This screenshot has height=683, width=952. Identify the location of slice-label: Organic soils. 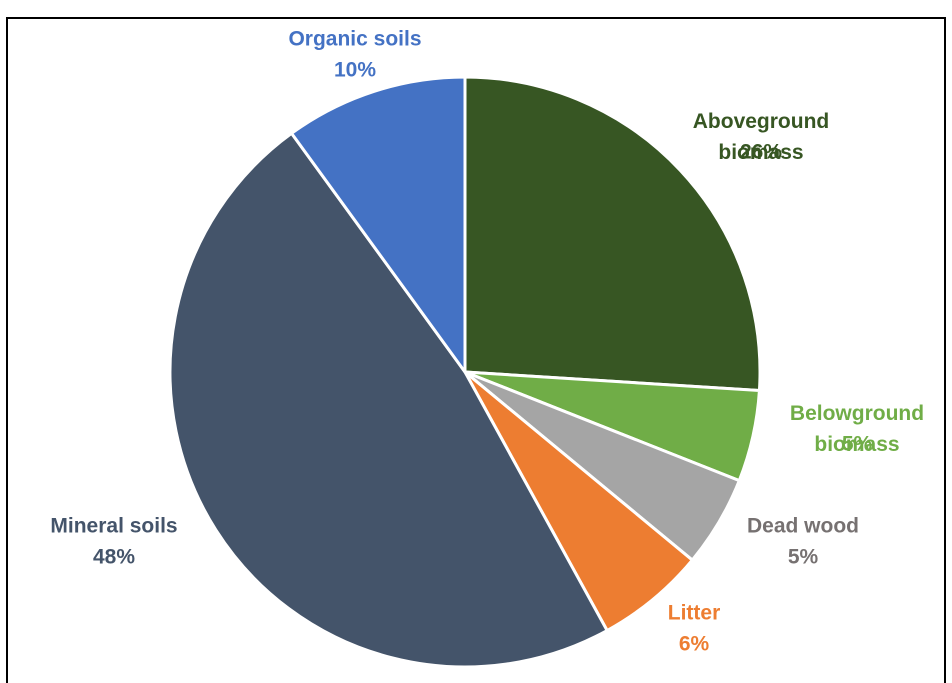
(354, 39).